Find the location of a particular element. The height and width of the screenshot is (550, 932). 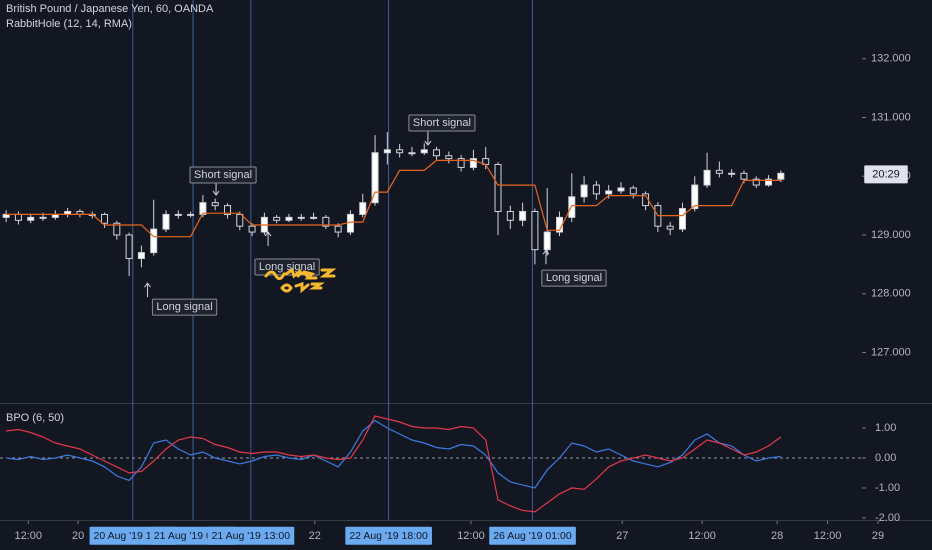

signal-time-label: 22 Aug '19 18:00 is located at coordinates (388, 536).